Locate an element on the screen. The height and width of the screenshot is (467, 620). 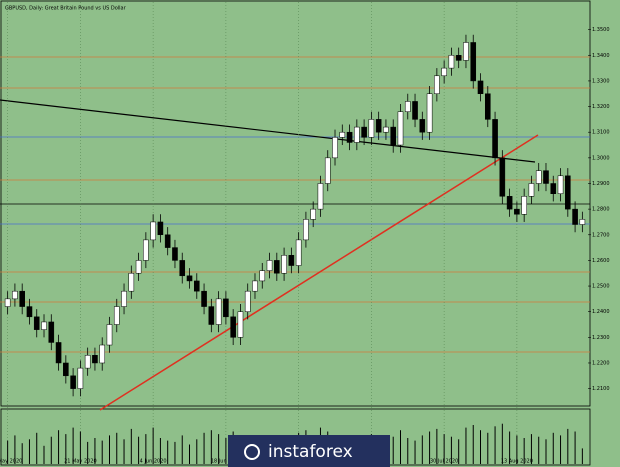
y-tick-label: 1.2600 is located at coordinates (601, 261).